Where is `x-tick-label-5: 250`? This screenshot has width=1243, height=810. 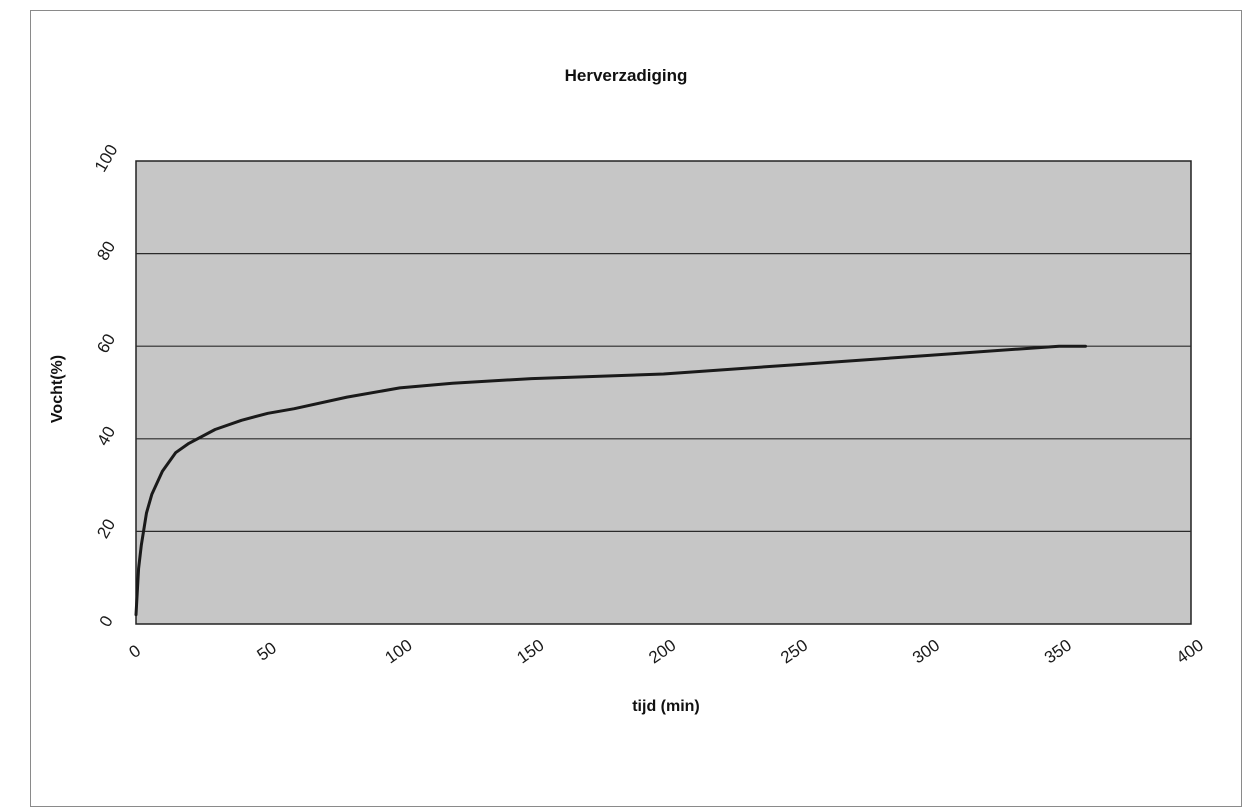 x-tick-label-5: 250 is located at coordinates (794, 652).